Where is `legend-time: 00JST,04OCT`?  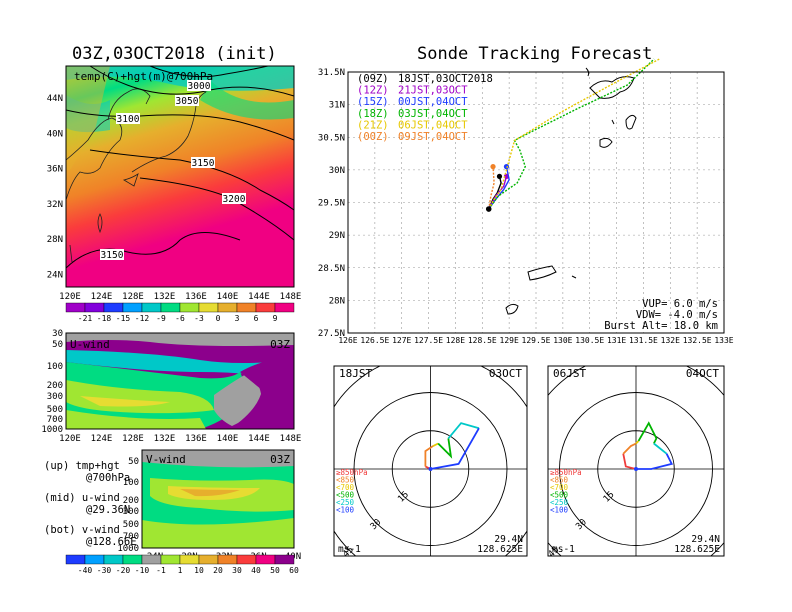
legend-time: 00JST,04OCT is located at coordinates (433, 102).